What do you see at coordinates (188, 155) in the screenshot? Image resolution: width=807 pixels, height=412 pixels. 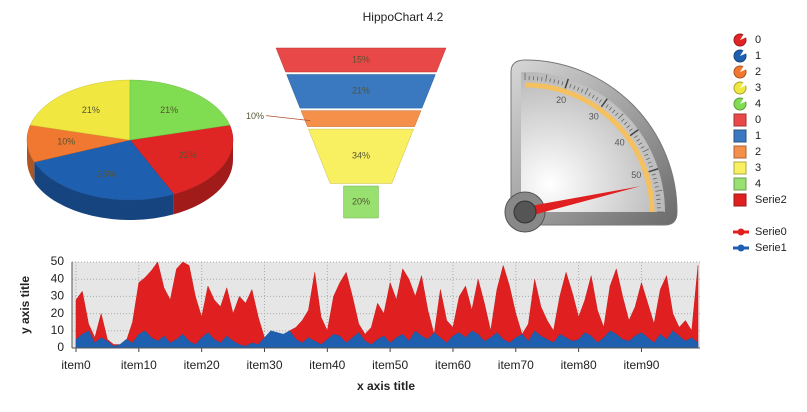 I see `pie-label: 22%` at bounding box center [188, 155].